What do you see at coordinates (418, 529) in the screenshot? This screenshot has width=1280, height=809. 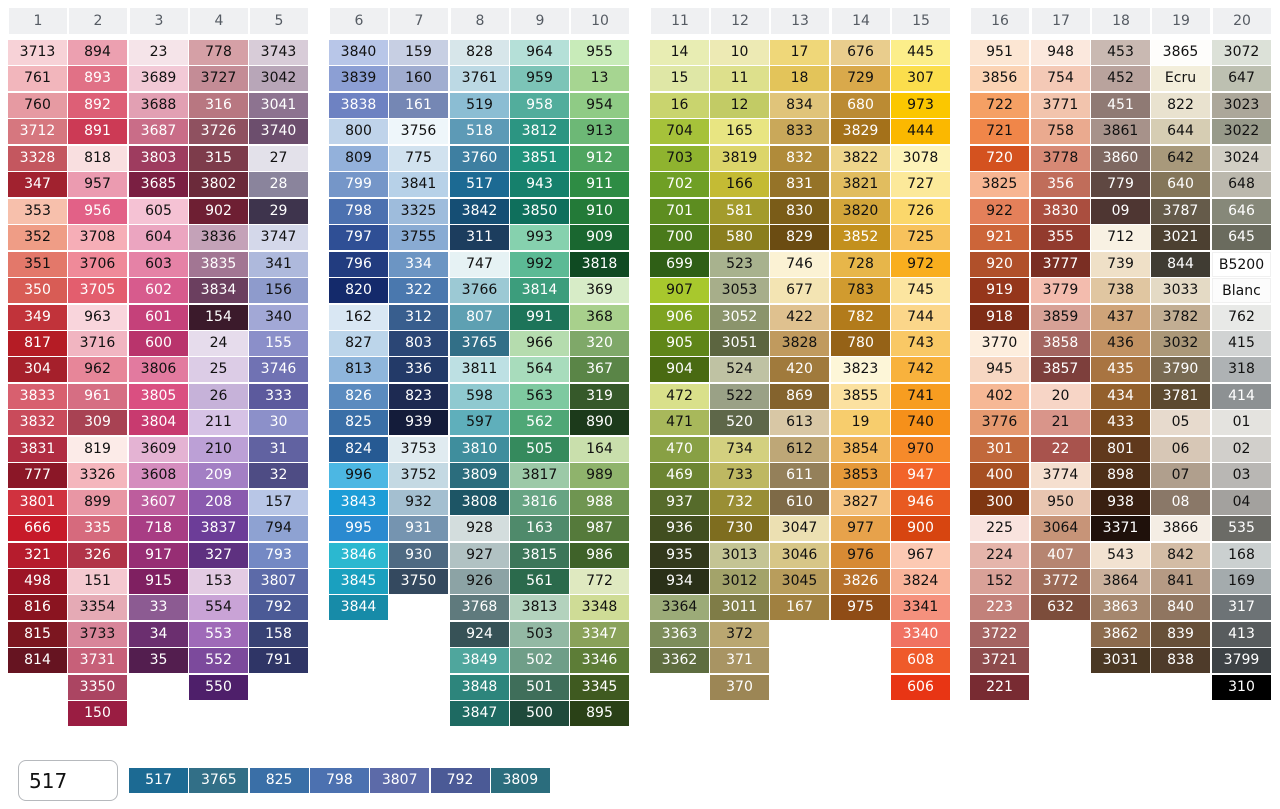 I see `swatch-931: 931` at bounding box center [418, 529].